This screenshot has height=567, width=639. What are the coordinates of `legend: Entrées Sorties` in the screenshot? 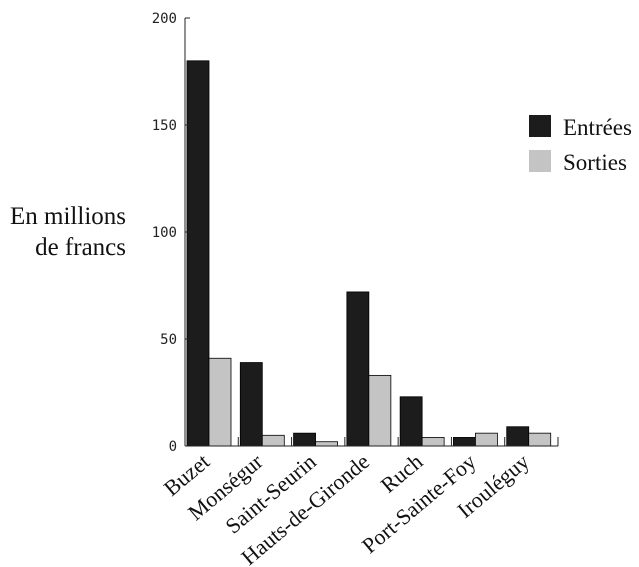 It's located at (580, 145).